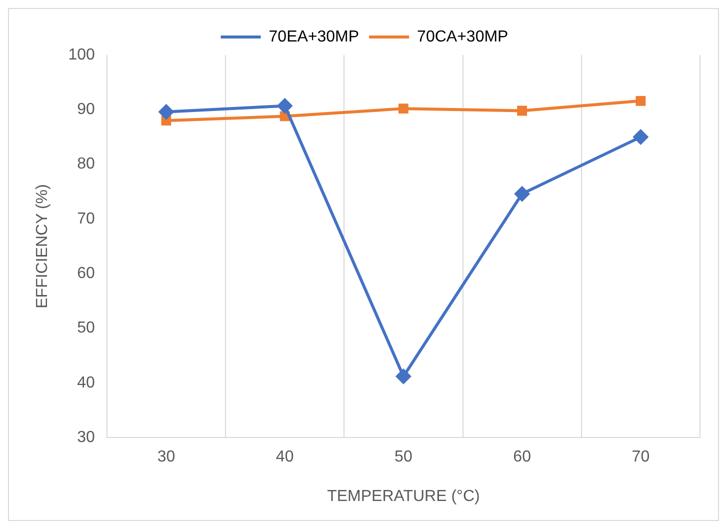 This screenshot has height=529, width=727. What do you see at coordinates (81, 55) in the screenshot?
I see `y-tick-label: 100` at bounding box center [81, 55].